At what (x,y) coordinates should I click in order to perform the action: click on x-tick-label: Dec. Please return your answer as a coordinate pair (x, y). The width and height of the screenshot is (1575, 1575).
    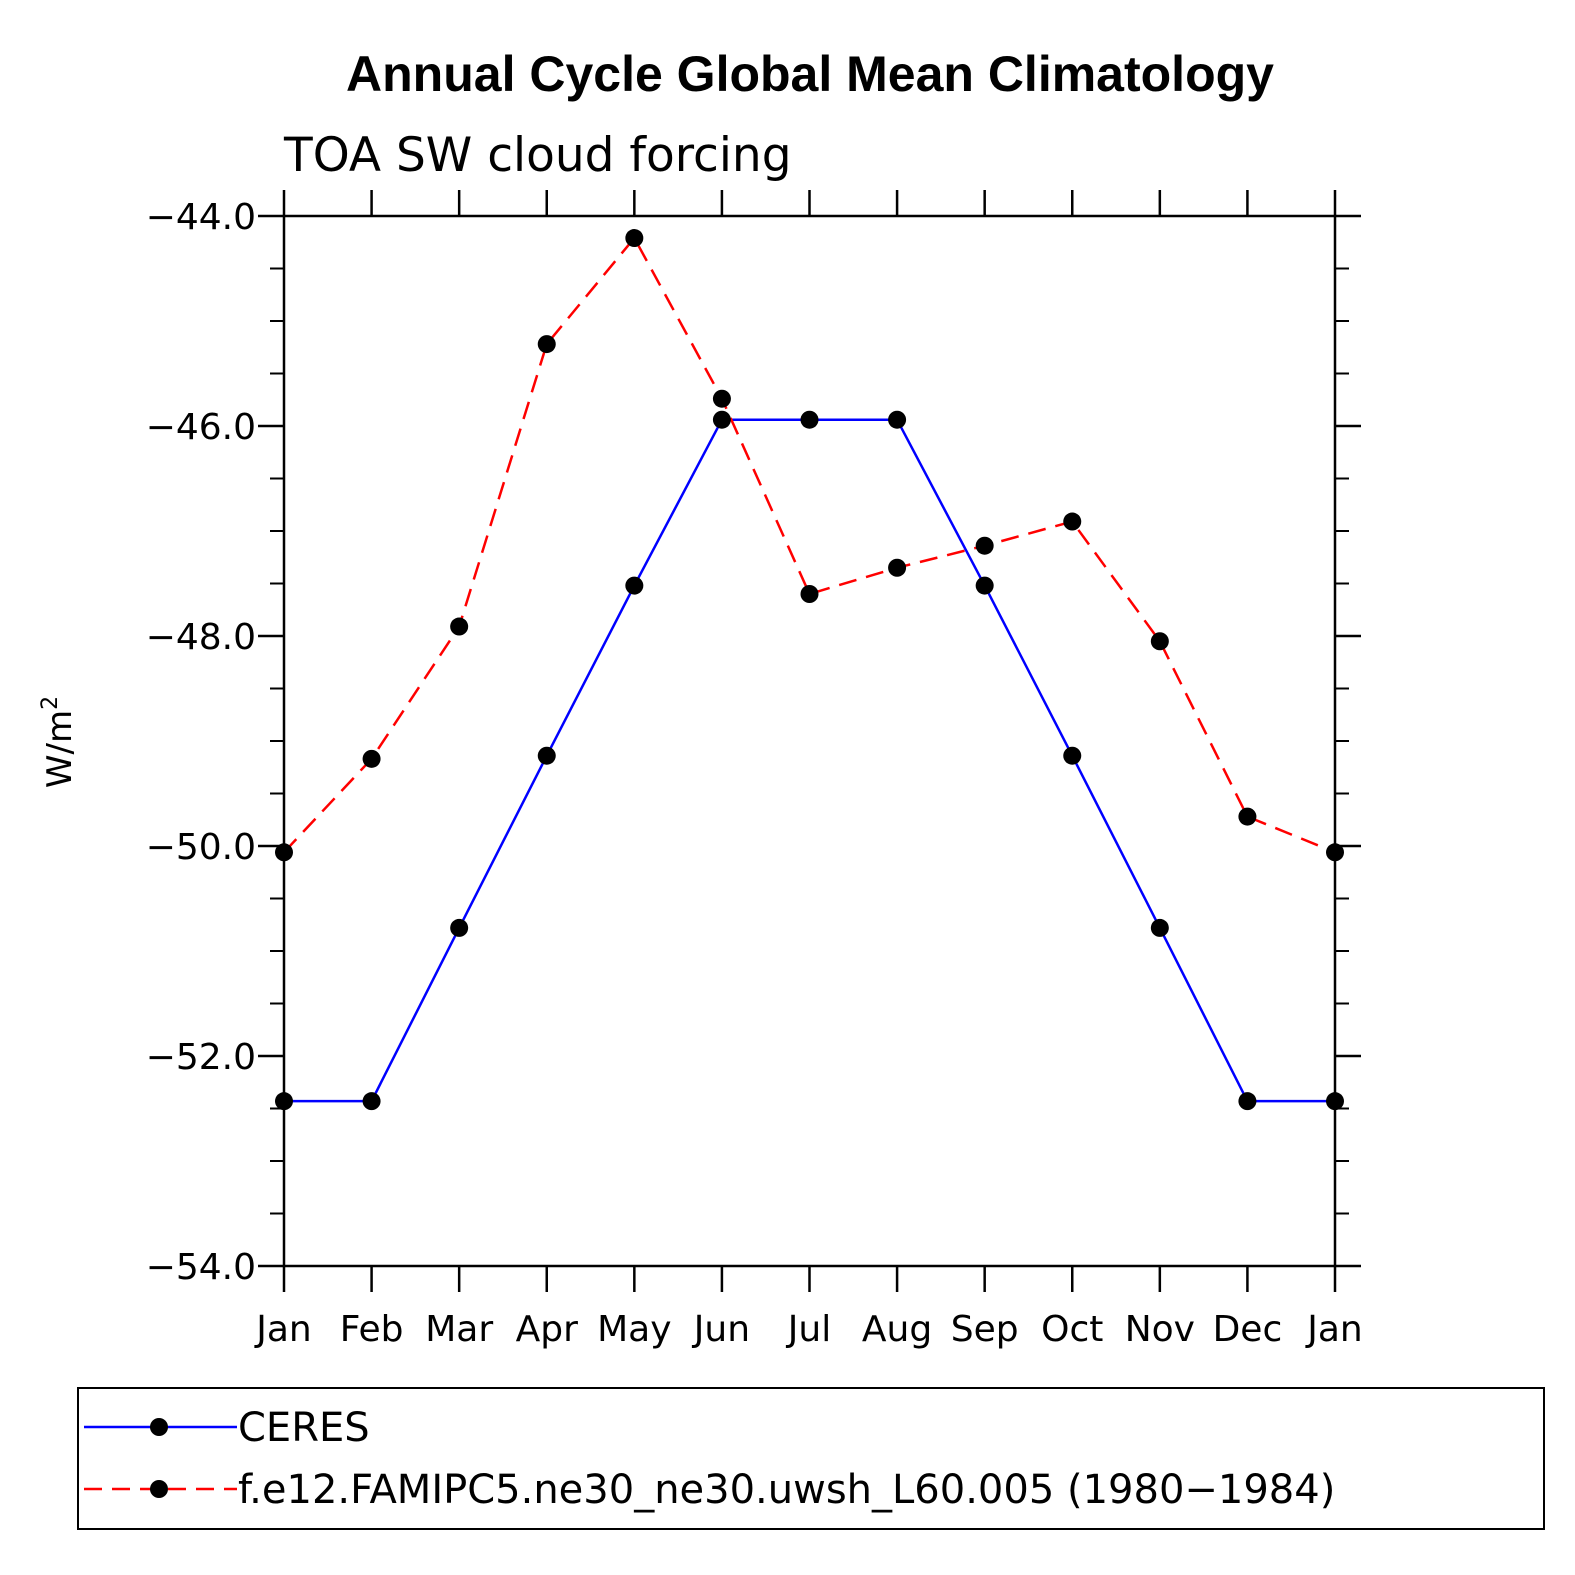
    Looking at the image, I should click on (1248, 1329).